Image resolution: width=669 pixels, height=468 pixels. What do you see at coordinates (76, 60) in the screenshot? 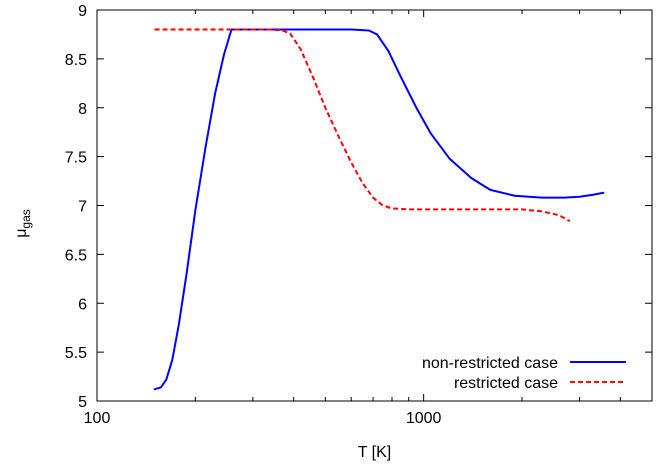
I see `y-tick-label: 8.5` at bounding box center [76, 60].